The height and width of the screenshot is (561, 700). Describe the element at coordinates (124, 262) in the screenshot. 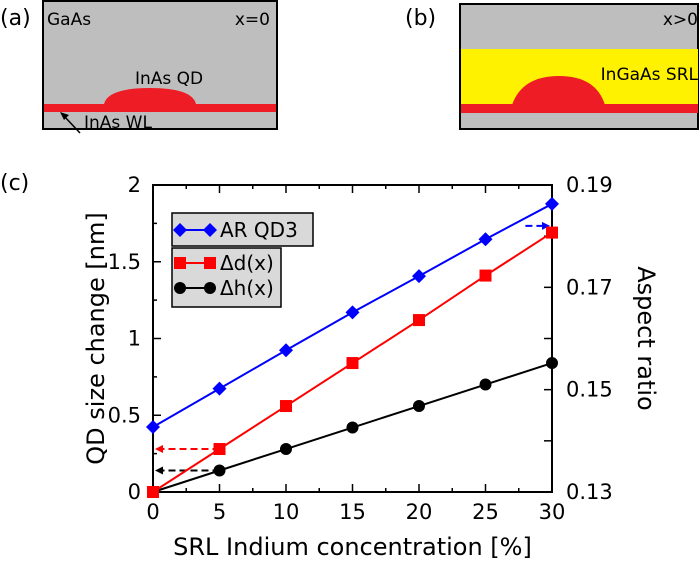

I see `y-tick-label: 1.5` at that location.